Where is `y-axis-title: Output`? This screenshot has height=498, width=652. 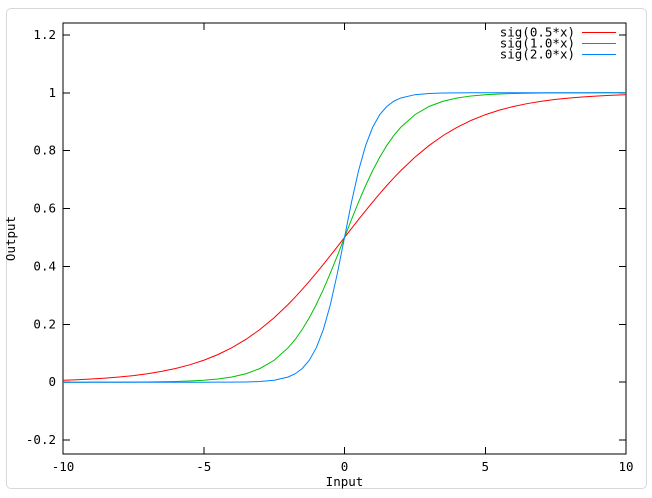
y-axis-title: Output is located at coordinates (10, 238).